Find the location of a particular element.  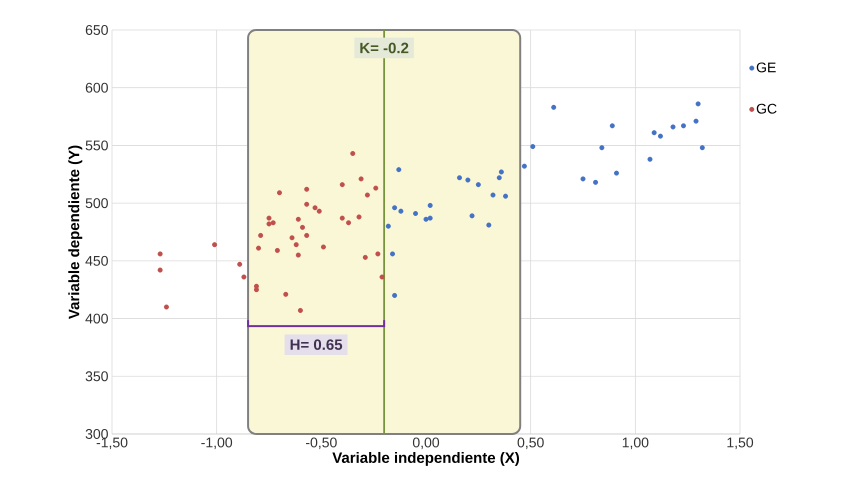

x-tick-label: -1,50 is located at coordinates (112, 444).